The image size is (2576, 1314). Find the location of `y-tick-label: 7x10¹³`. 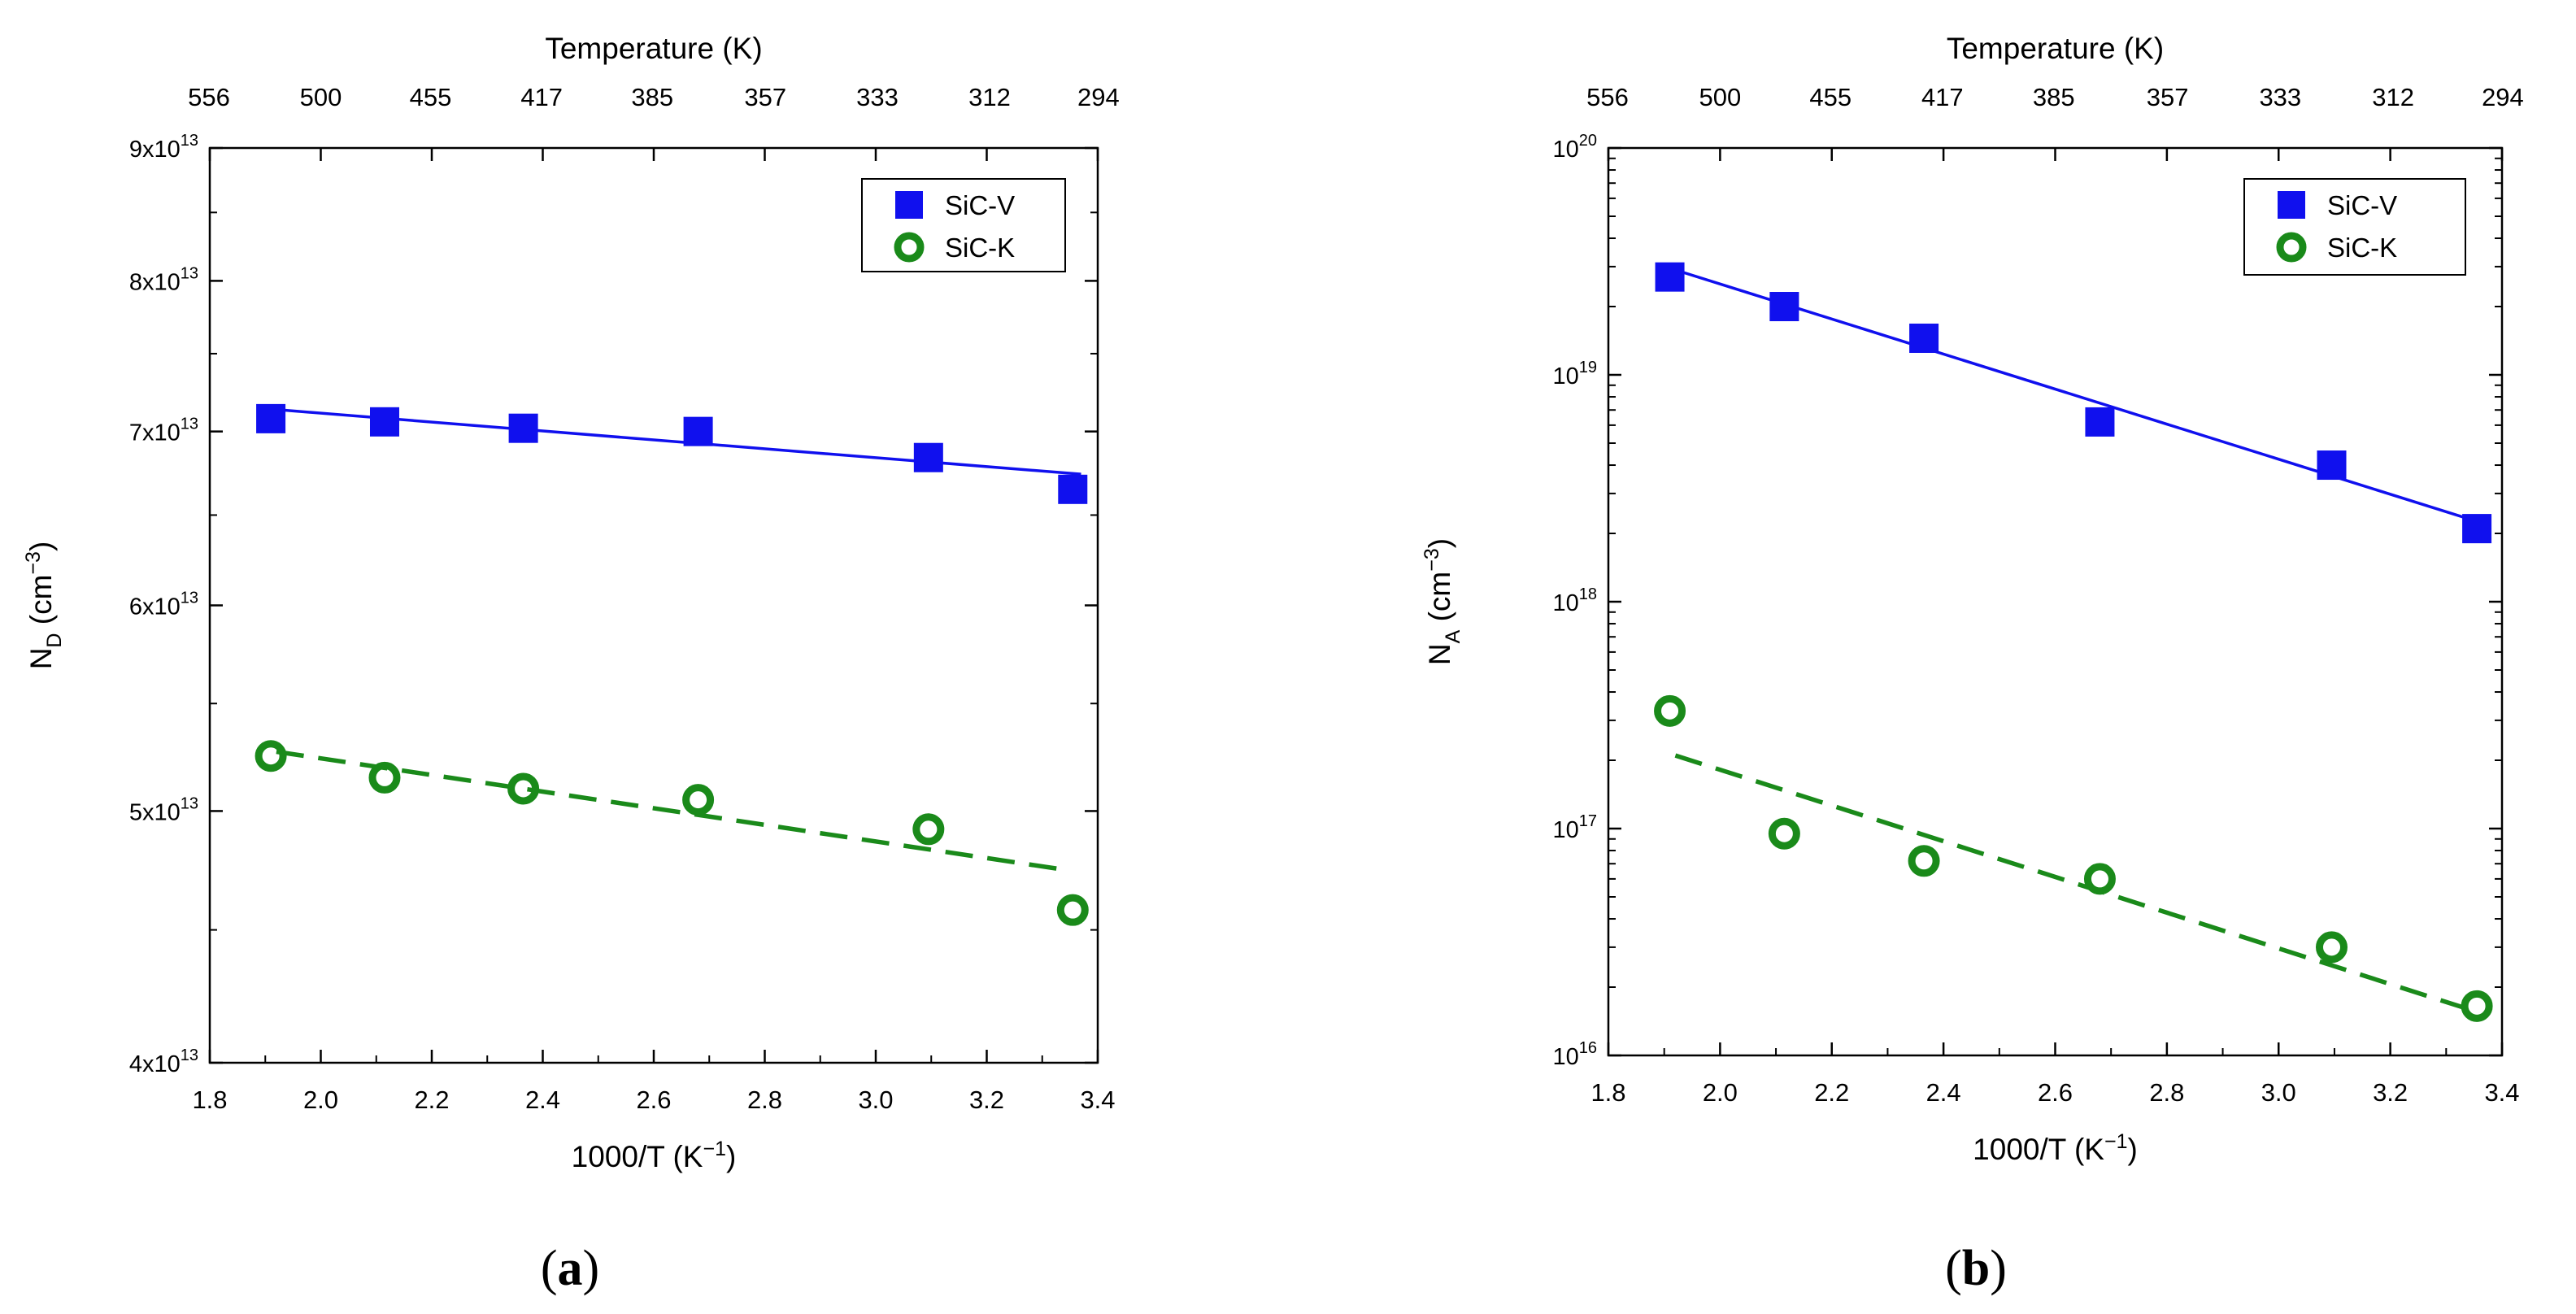

y-tick-label: 7x10¹³ is located at coordinates (164, 431).